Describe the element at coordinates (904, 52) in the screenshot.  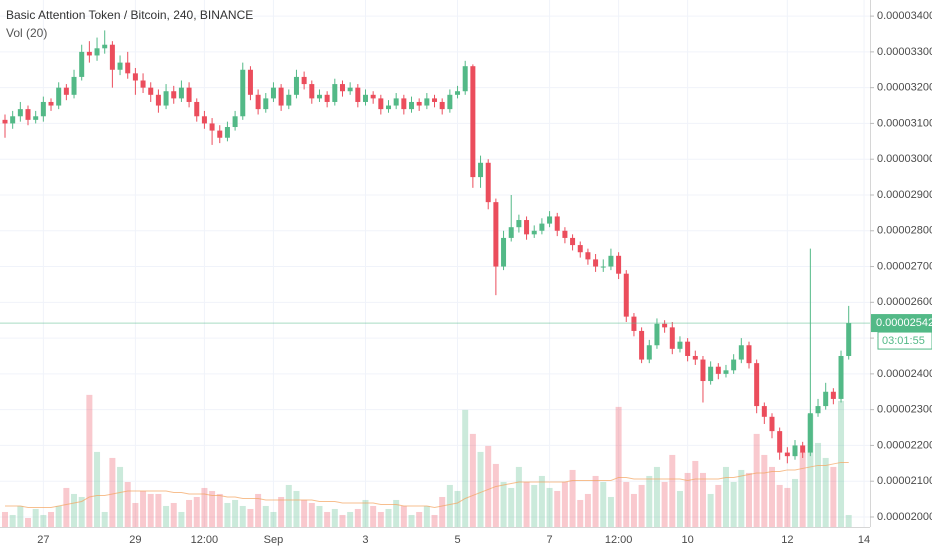
I see `y-tick-label: 0.00003300` at that location.